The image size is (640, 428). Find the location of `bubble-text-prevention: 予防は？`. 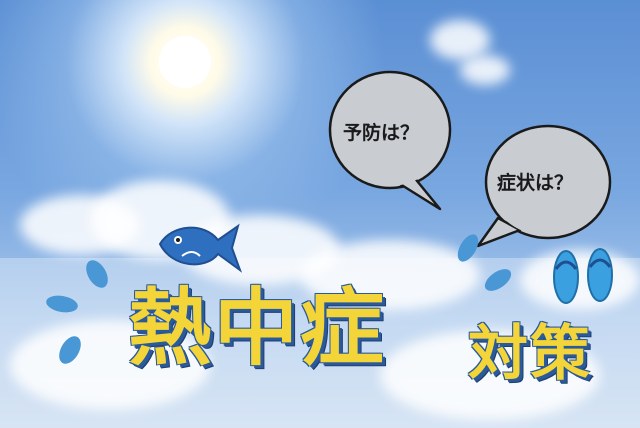

bubble-text-prevention: 予防は？ is located at coordinates (381, 133).